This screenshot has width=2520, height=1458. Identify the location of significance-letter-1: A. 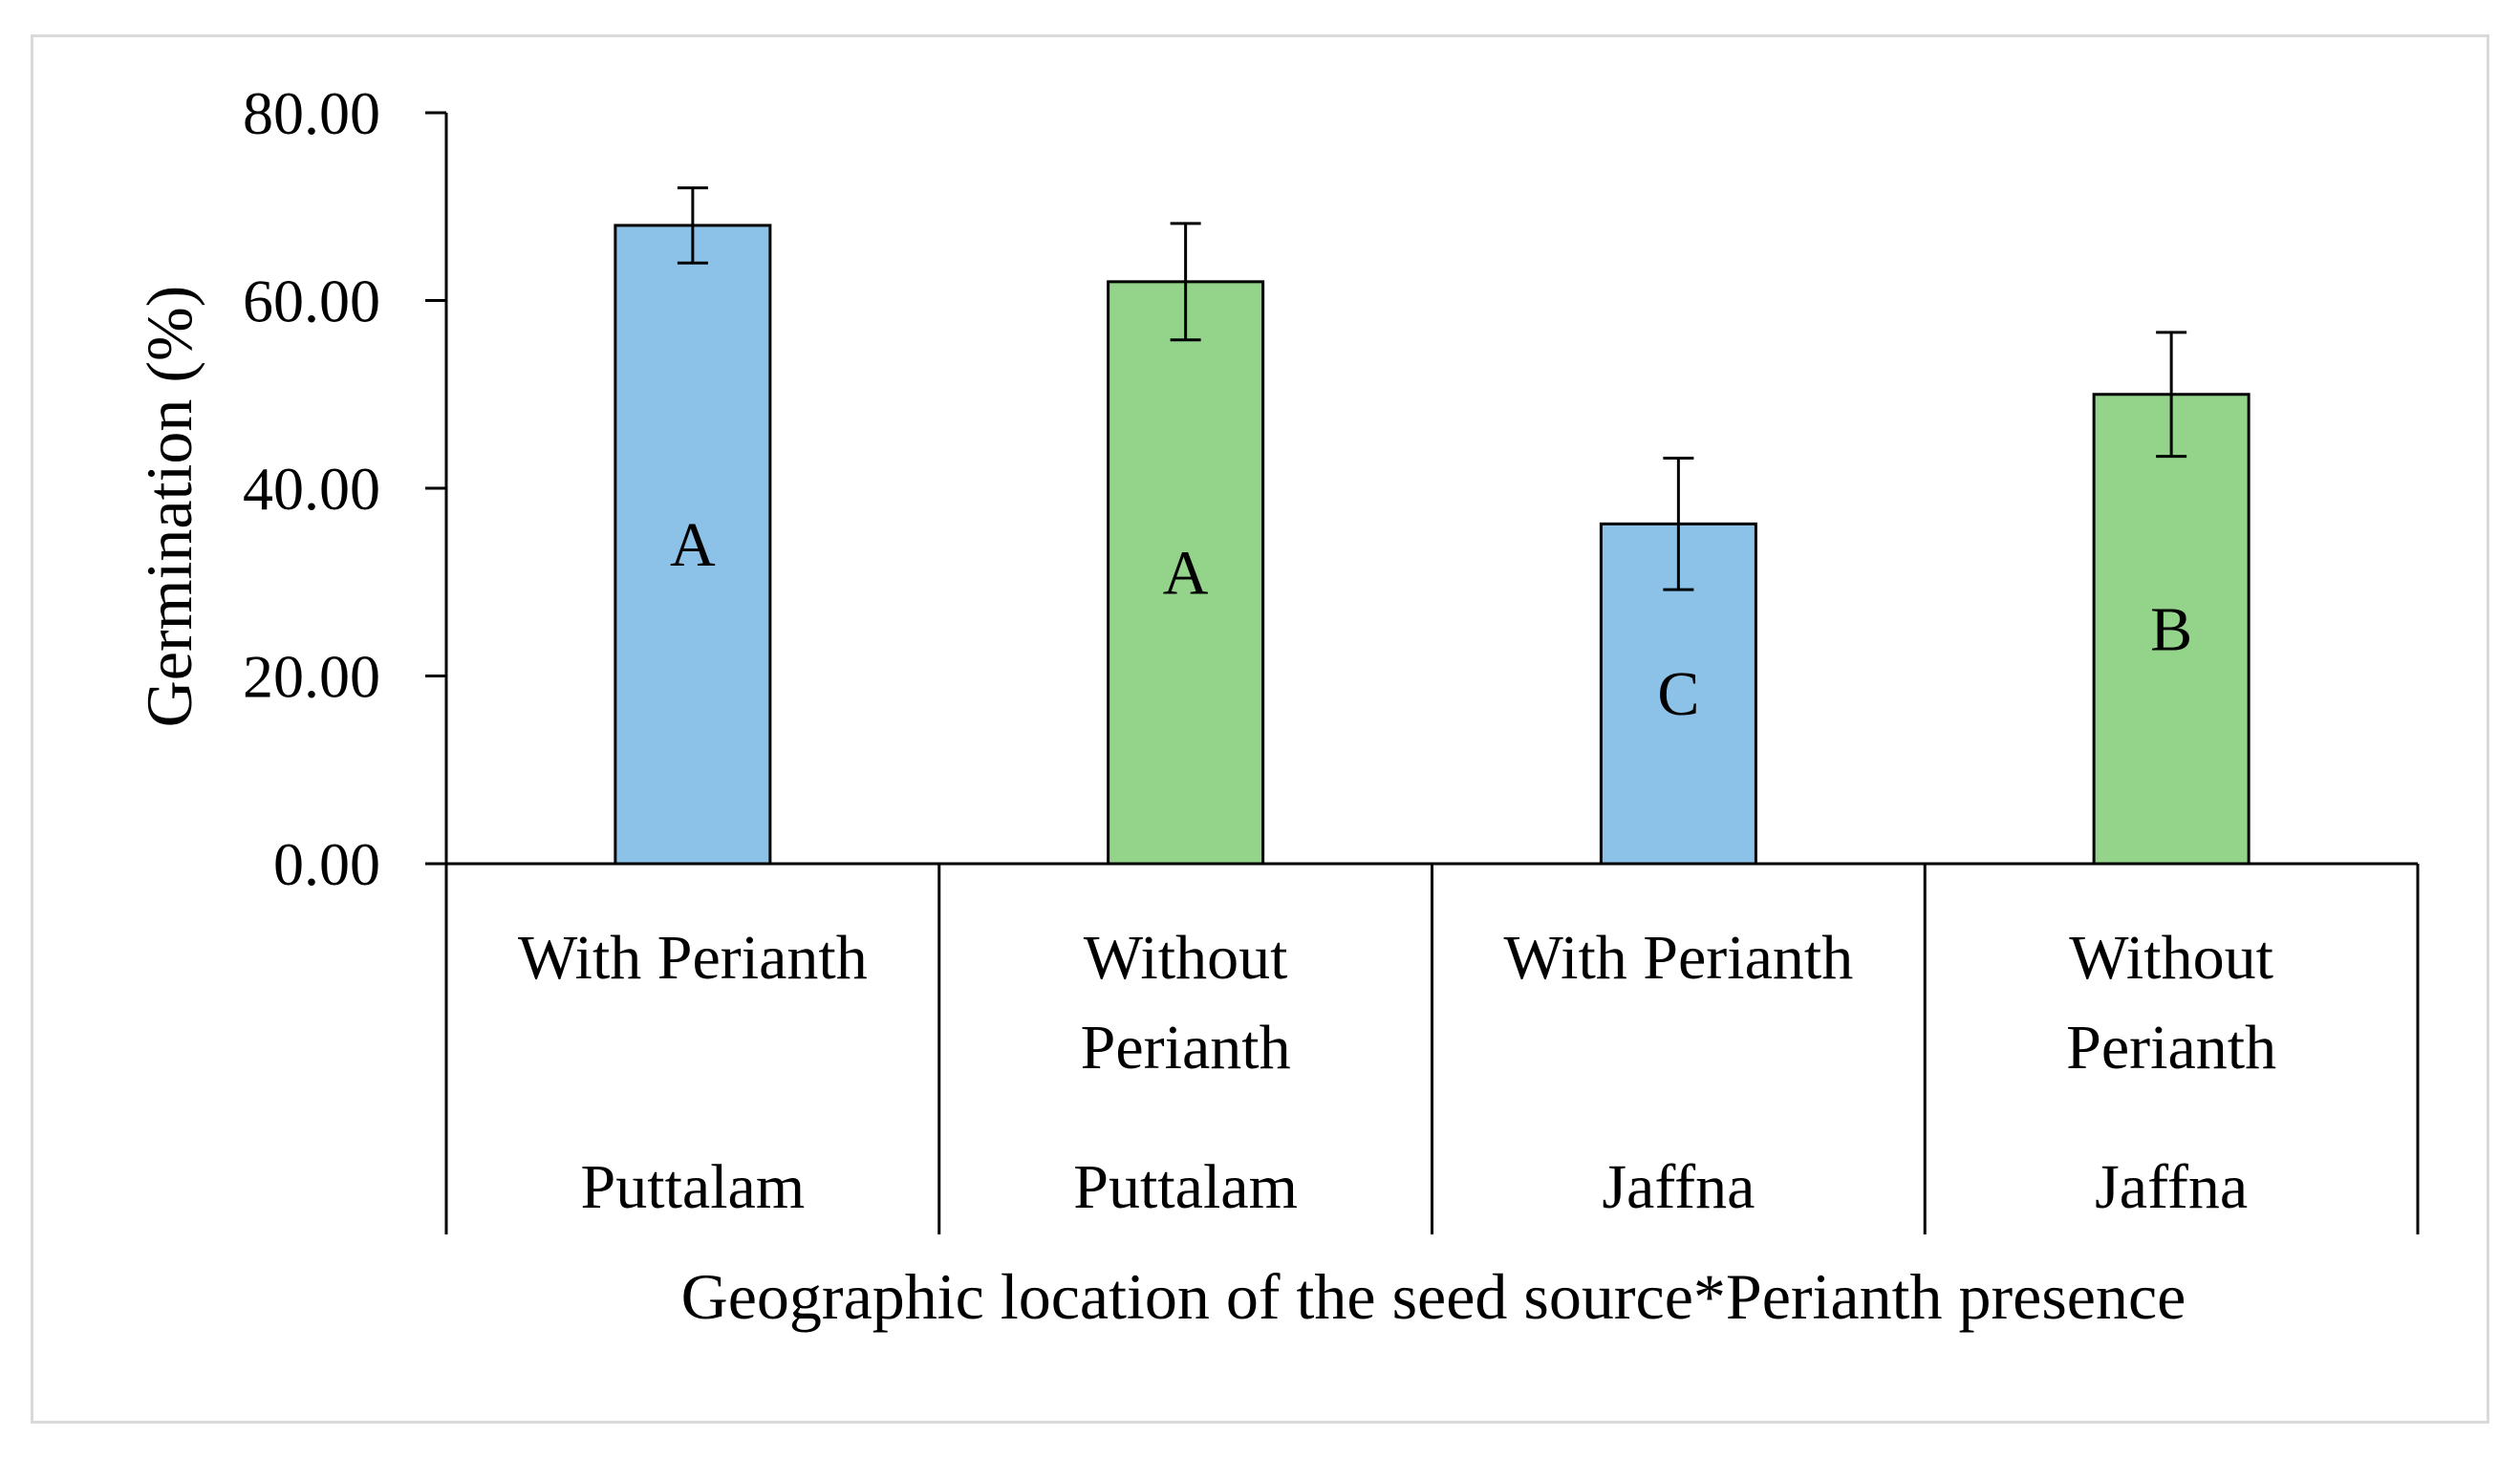
(693, 545).